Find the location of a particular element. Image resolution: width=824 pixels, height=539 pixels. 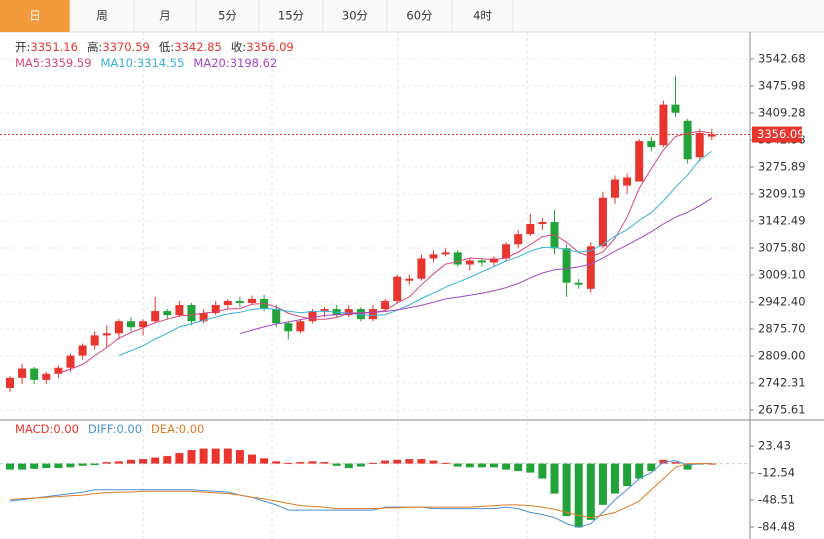

tab: 周 is located at coordinates (102, 16).